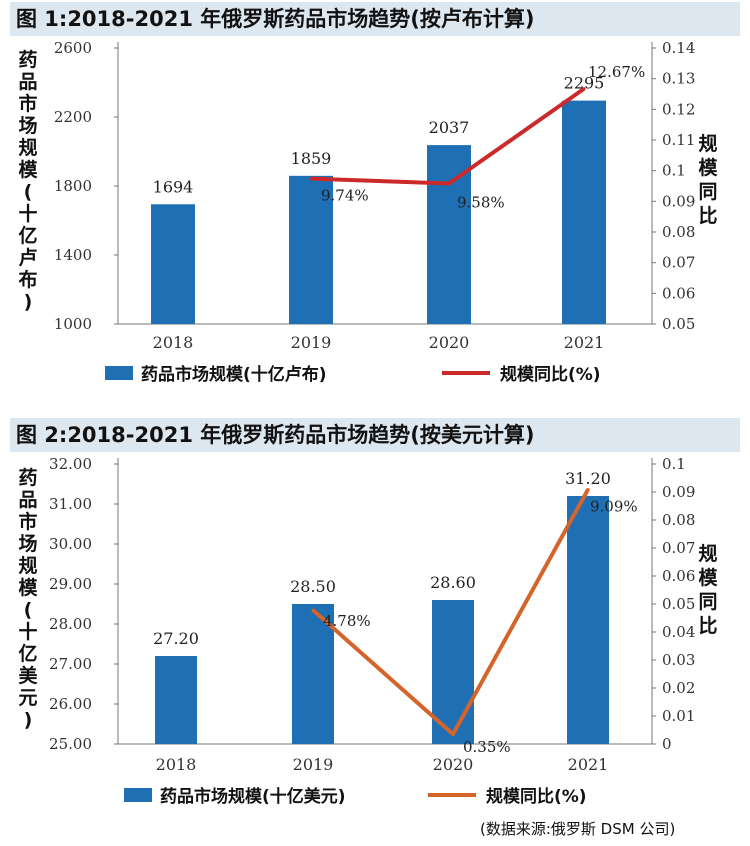 The width and height of the screenshot is (750, 846). I want to click on chart2-y2-tick-label: 0.08, so click(678, 520).